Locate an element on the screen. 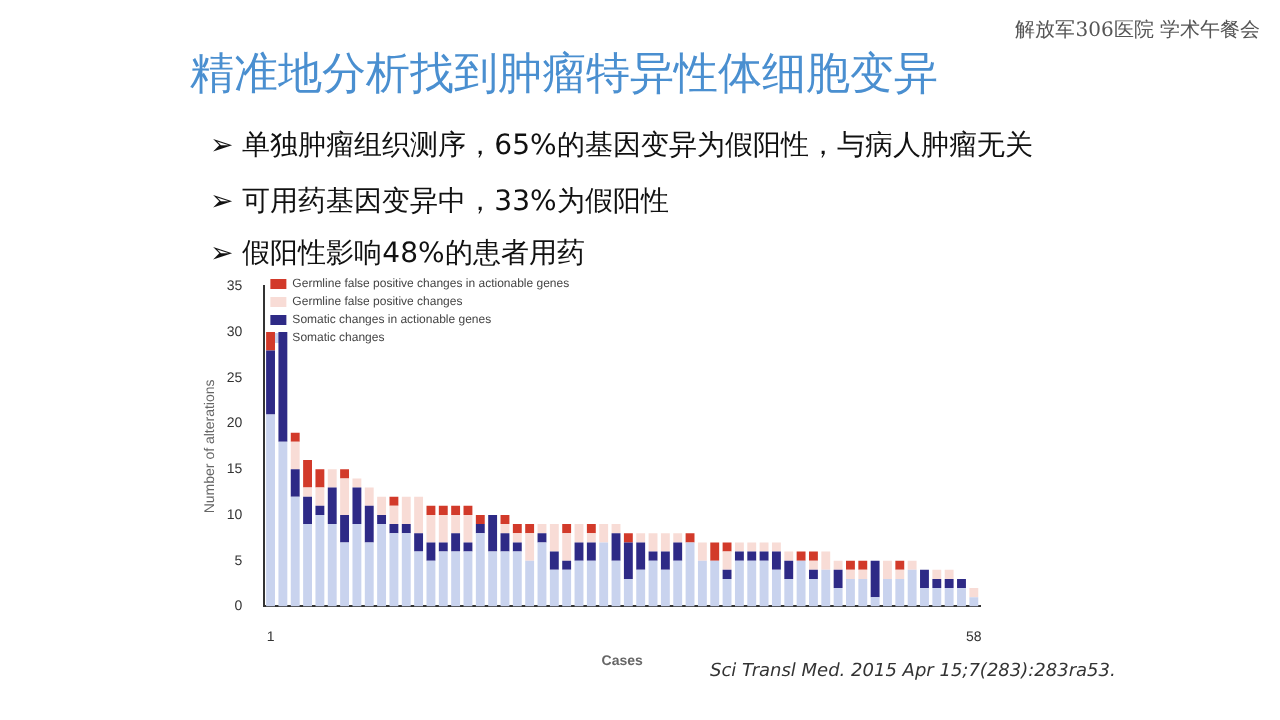  chart-title: 精准地分析找到肿瘤特异性体细胞变异 is located at coordinates (564, 76).